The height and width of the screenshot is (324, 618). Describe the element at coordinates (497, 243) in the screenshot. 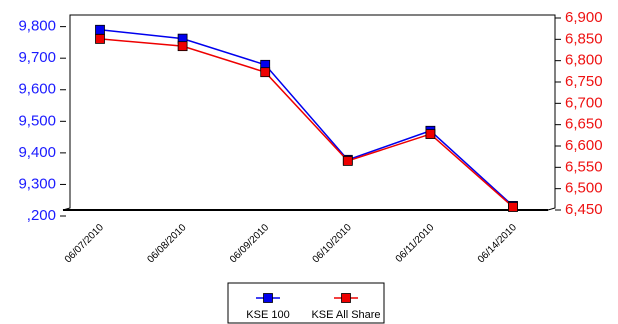

I see `x-tick-label: 06/14/2010` at that location.